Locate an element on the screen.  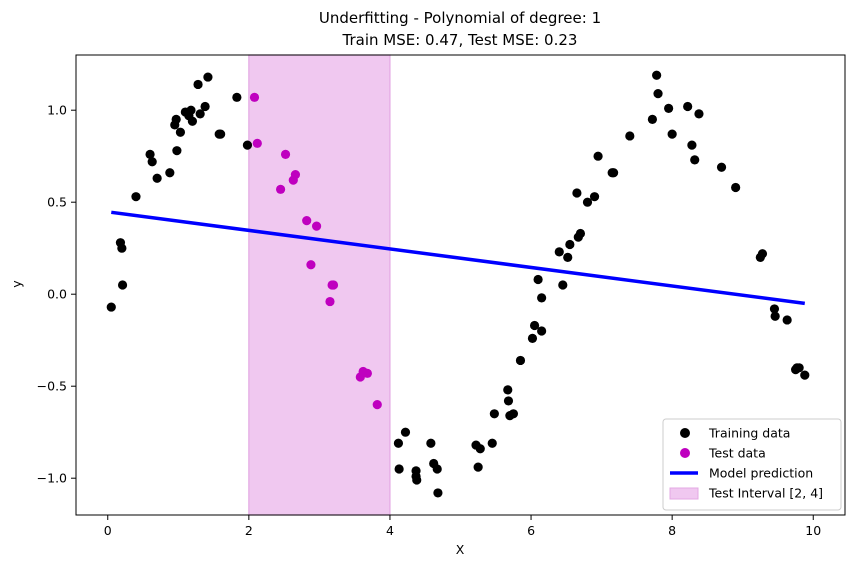
legend-test-label: Test data is located at coordinates (737, 453).